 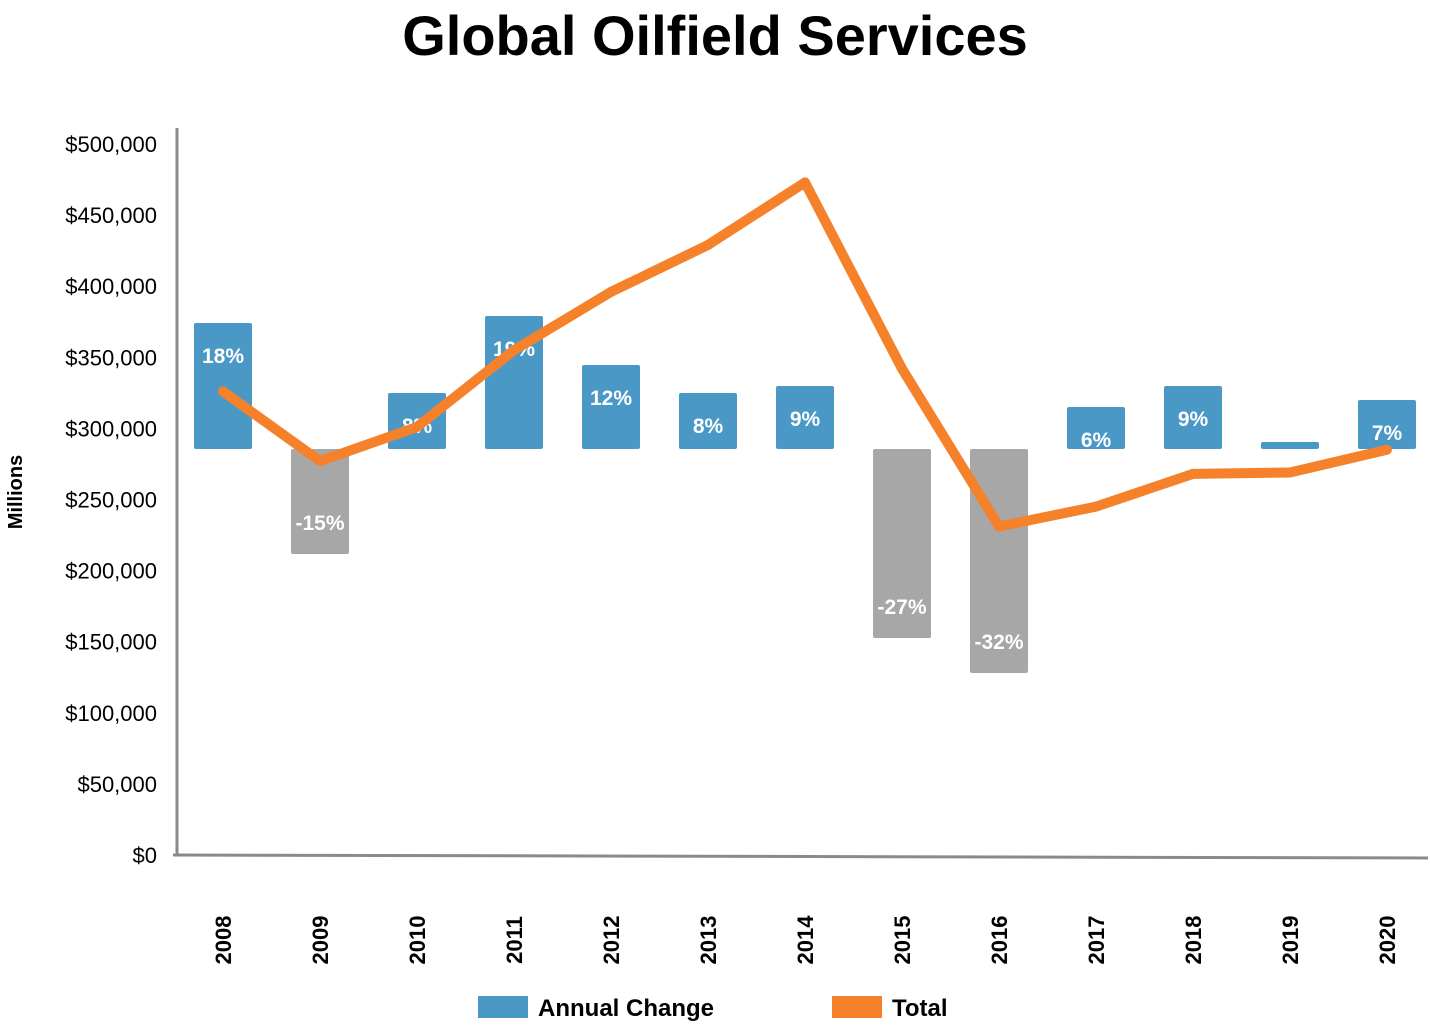 I want to click on bar-label-2020: 7%, so click(x=1387, y=433).